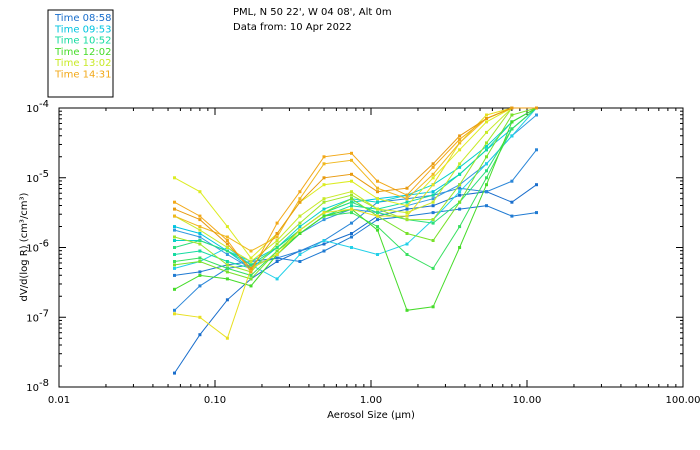 This screenshot has height=450, width=700. Describe the element at coordinates (82, 75) in the screenshot. I see `legend-entry: Time 14:31` at that location.